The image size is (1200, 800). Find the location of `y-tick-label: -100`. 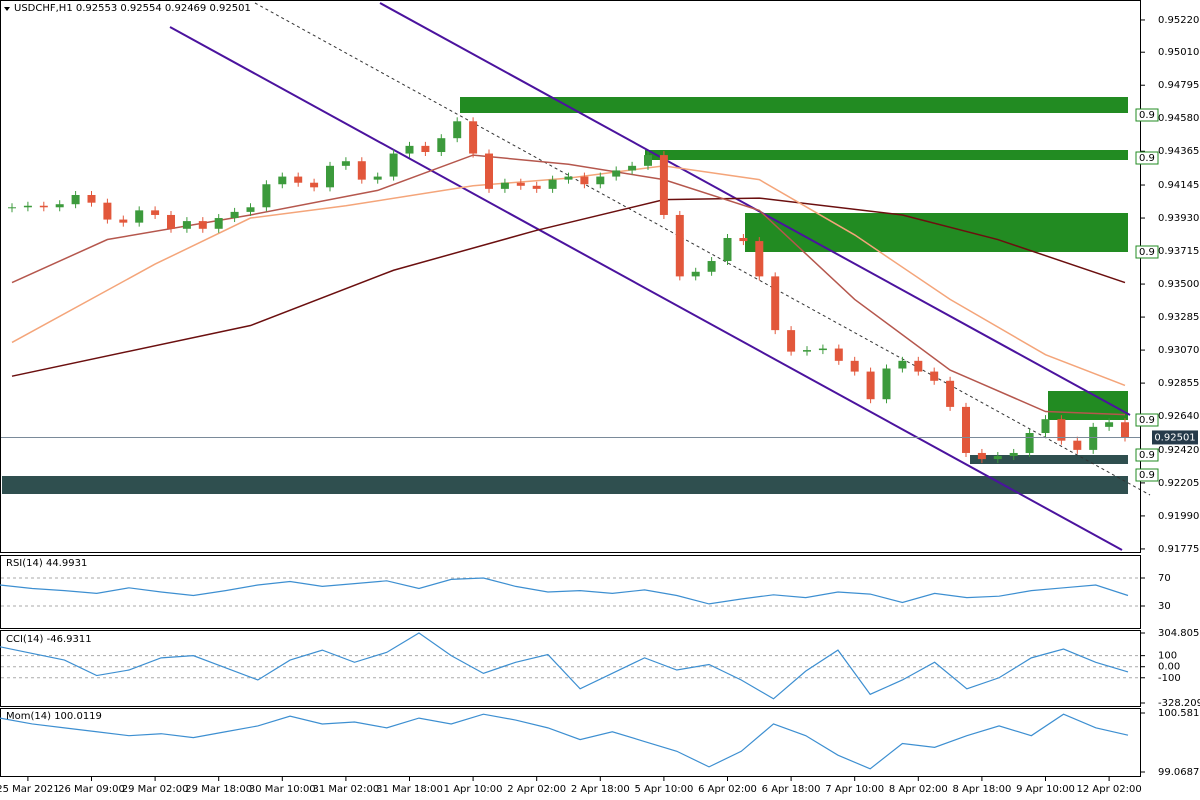

y-tick-label: -100 is located at coordinates (1169, 678).